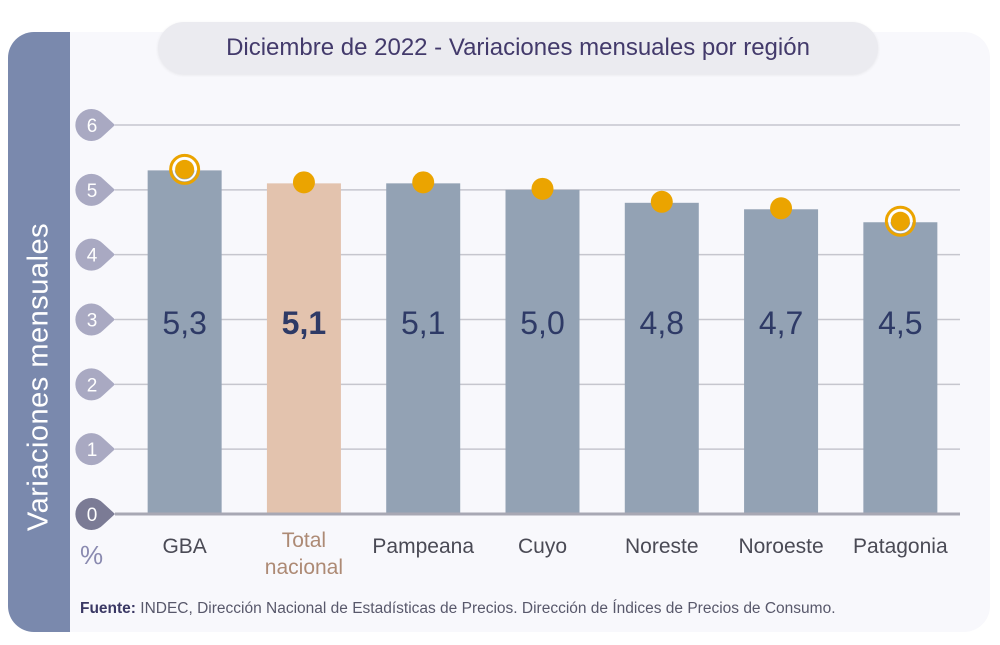  What do you see at coordinates (92, 126) in the screenshot?
I see `y-tick-label: 6` at bounding box center [92, 126].